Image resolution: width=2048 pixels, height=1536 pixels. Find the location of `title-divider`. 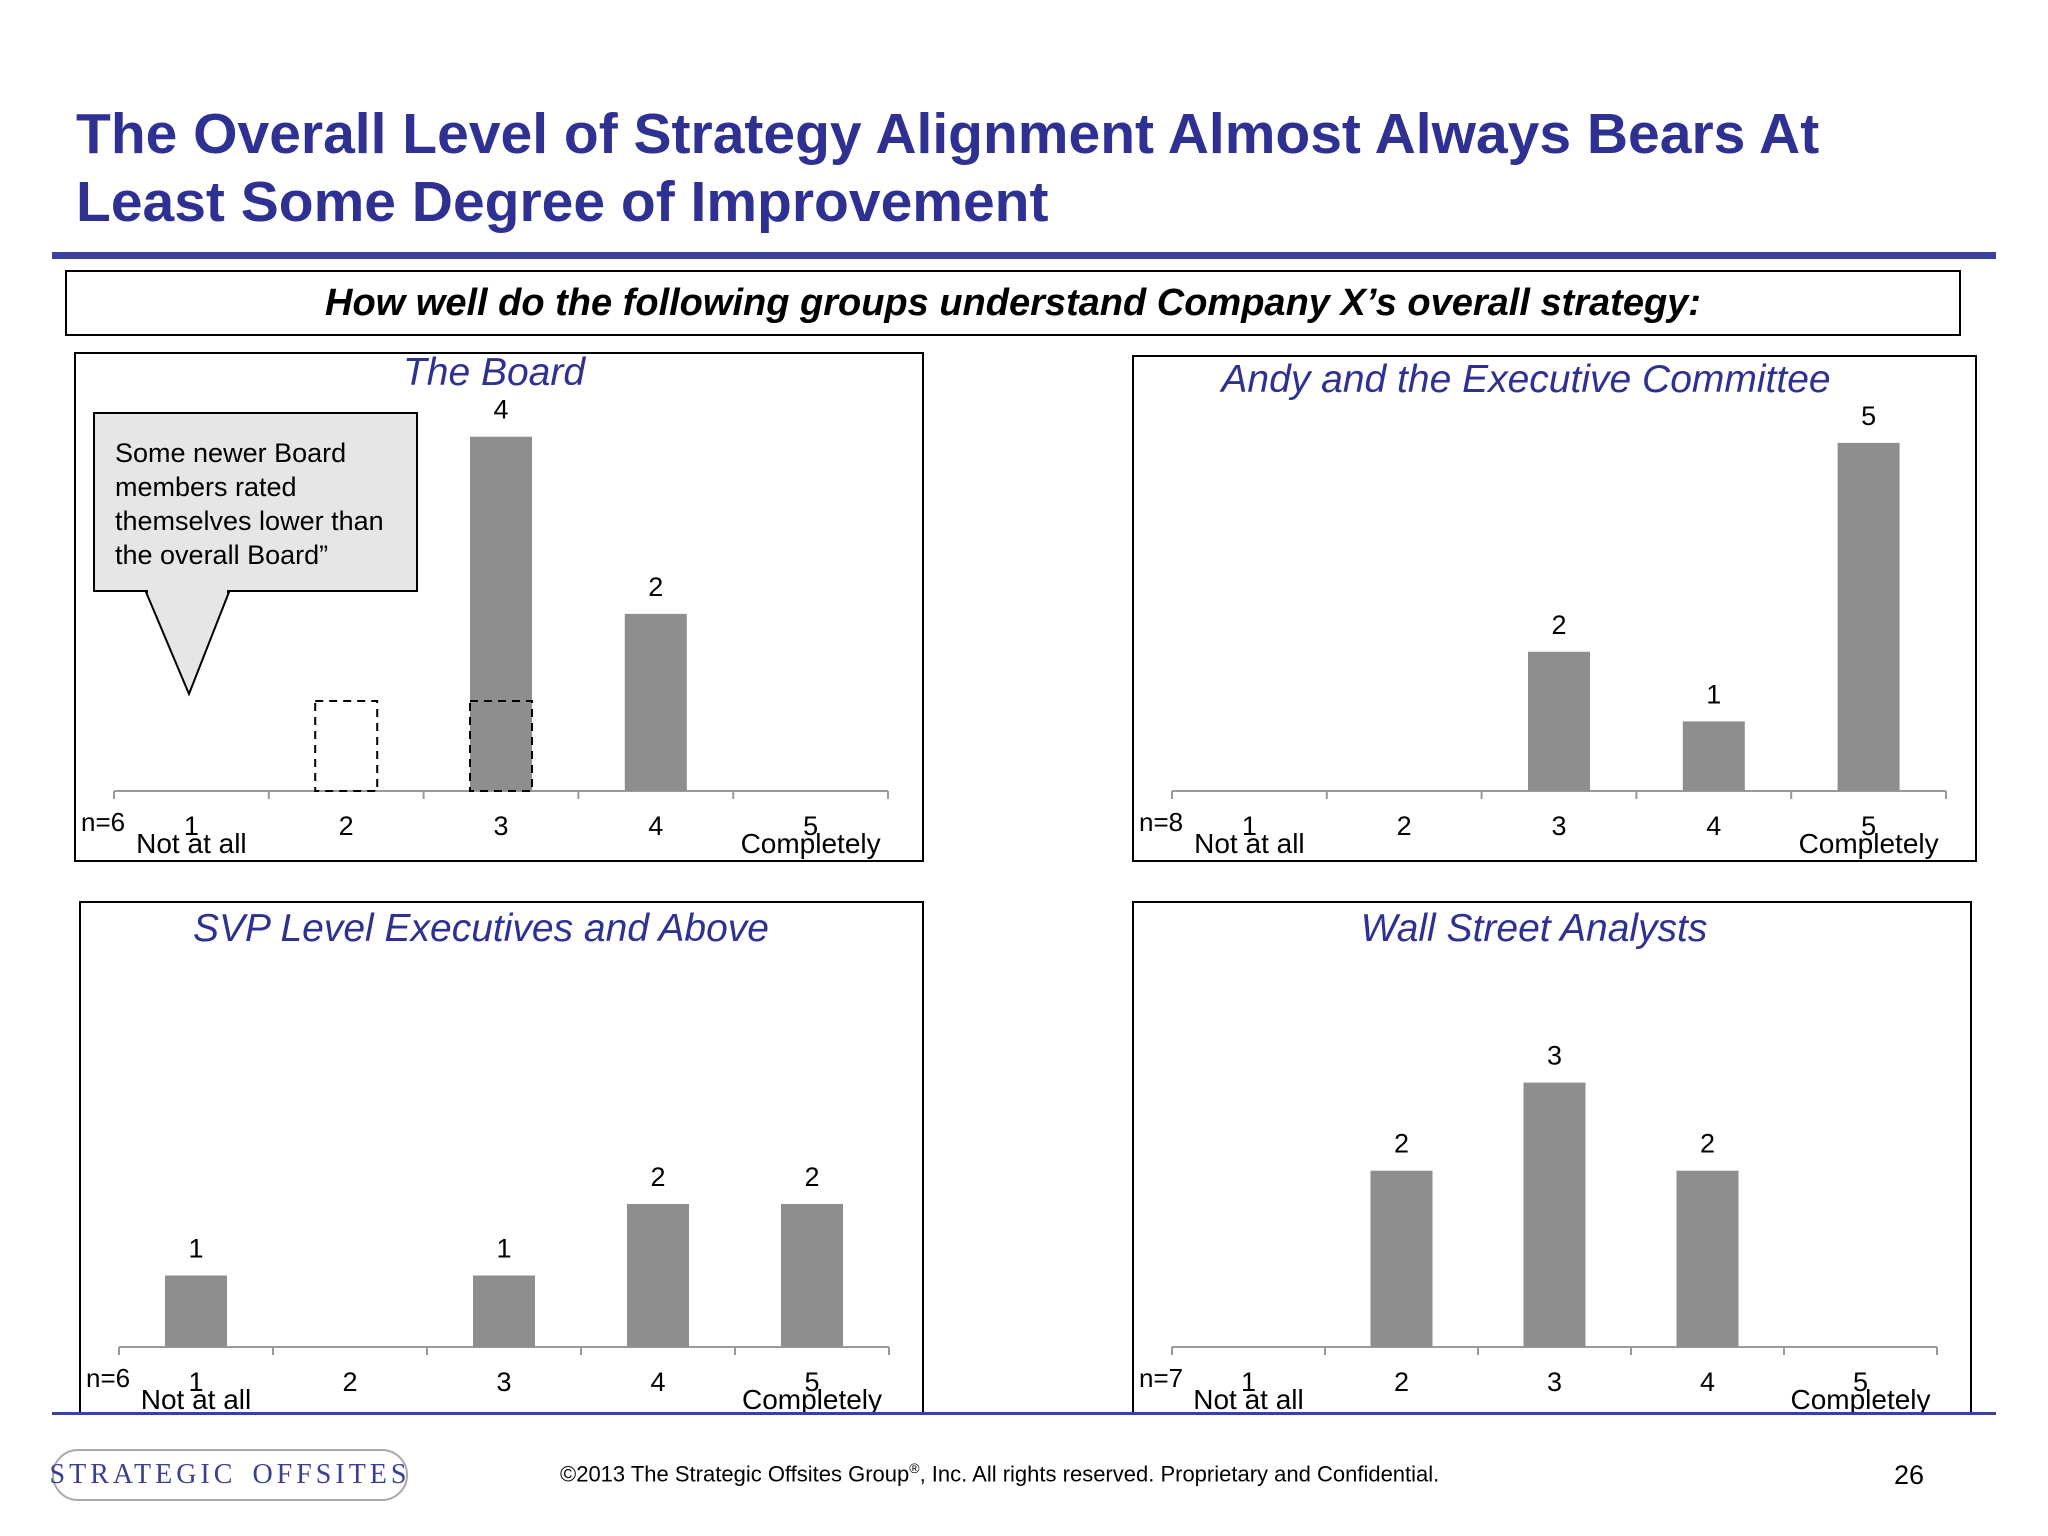

title-divider is located at coordinates (1024, 255).